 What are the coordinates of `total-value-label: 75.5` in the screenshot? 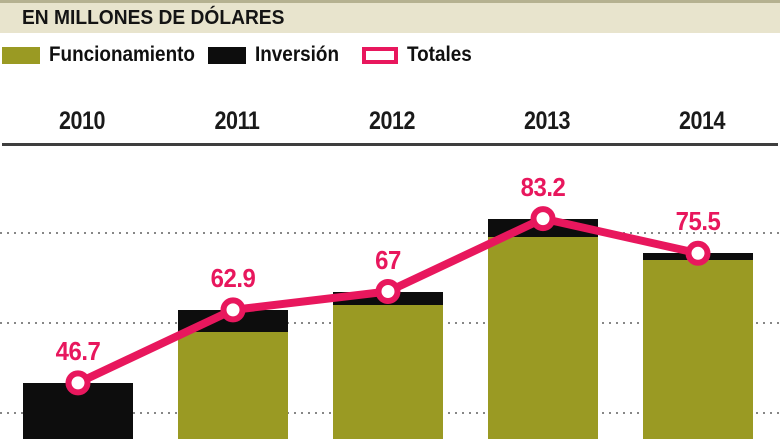 It's located at (698, 221).